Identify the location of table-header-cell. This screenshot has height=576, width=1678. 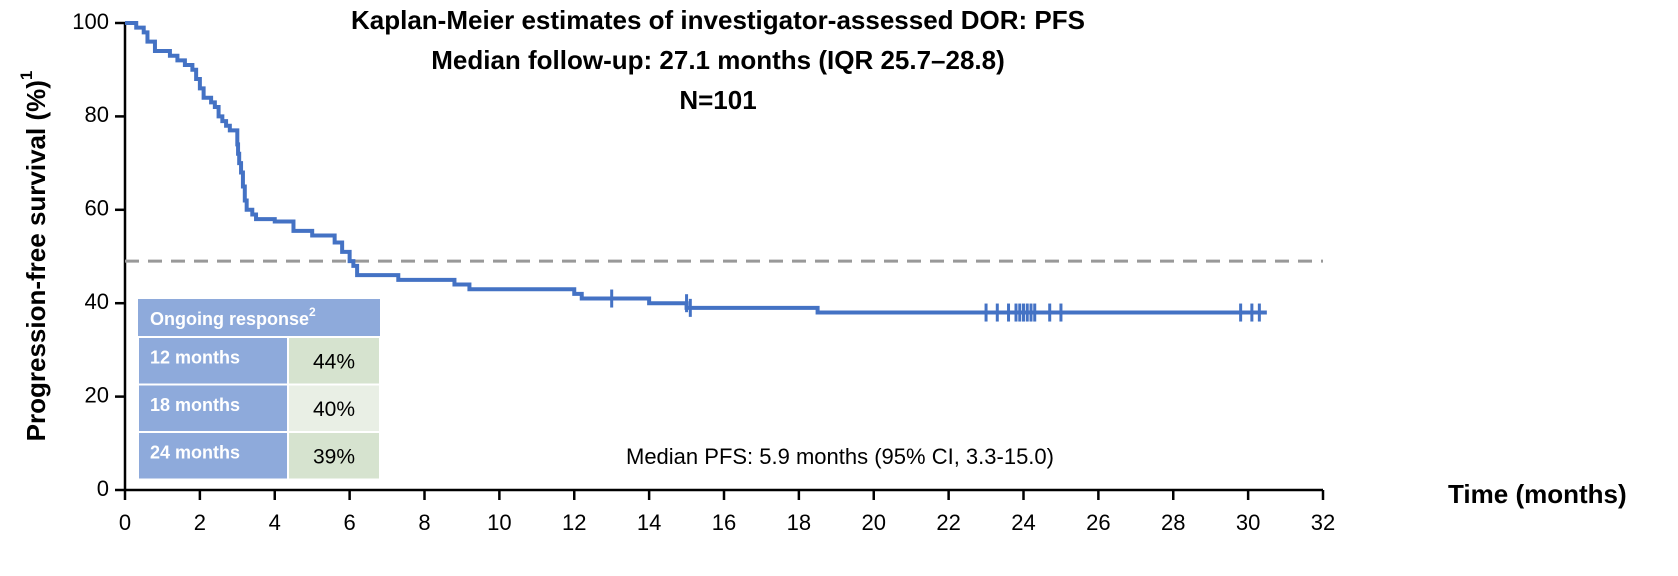
(259, 318).